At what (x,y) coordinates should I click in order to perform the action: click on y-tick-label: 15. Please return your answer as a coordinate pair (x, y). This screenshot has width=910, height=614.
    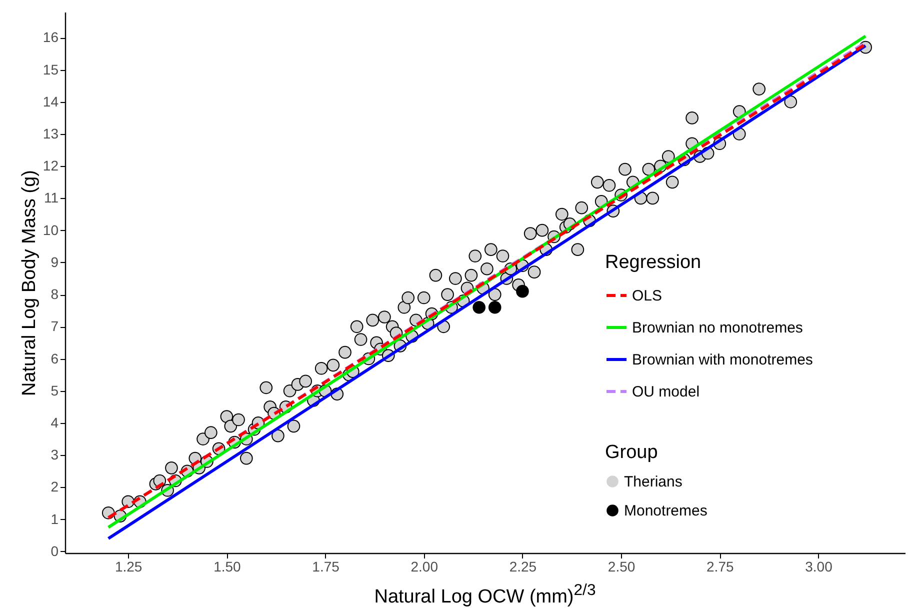
    Looking at the image, I should click on (50, 69).